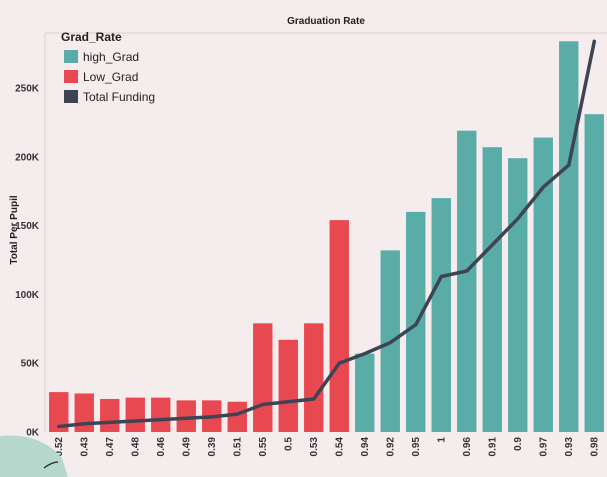 This screenshot has height=477, width=607. Describe the element at coordinates (569, 447) in the screenshot. I see `x-tick-label: 0.93` at that location.